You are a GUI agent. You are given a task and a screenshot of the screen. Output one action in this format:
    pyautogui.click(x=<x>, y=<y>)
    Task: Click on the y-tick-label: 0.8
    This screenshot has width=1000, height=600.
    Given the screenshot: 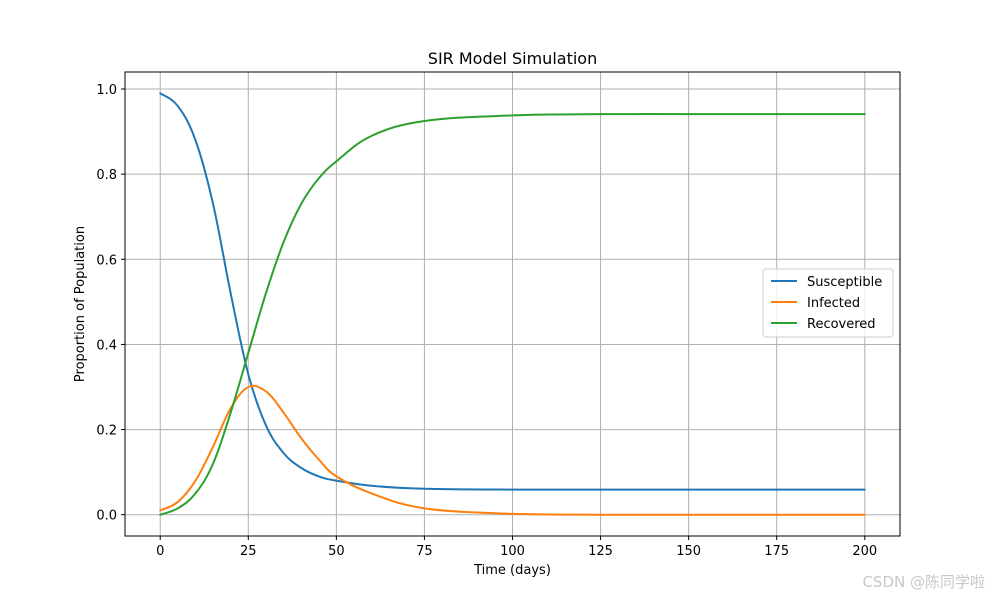 What is the action you would take?
    pyautogui.click(x=106, y=175)
    